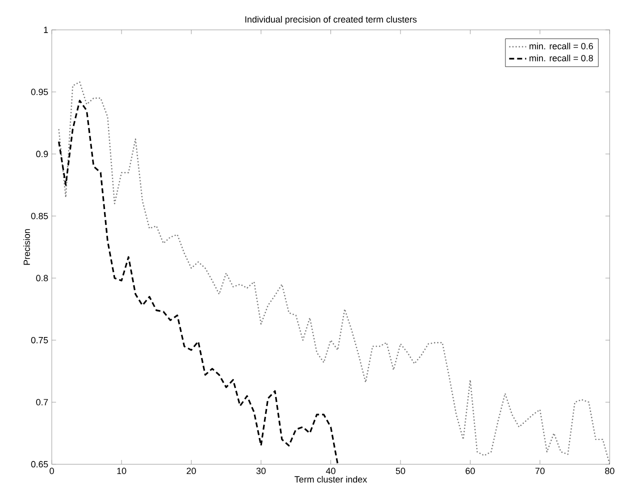 This screenshot has height=501, width=618. Describe the element at coordinates (42, 154) in the screenshot. I see `y-tick-label: 0.9` at that location.